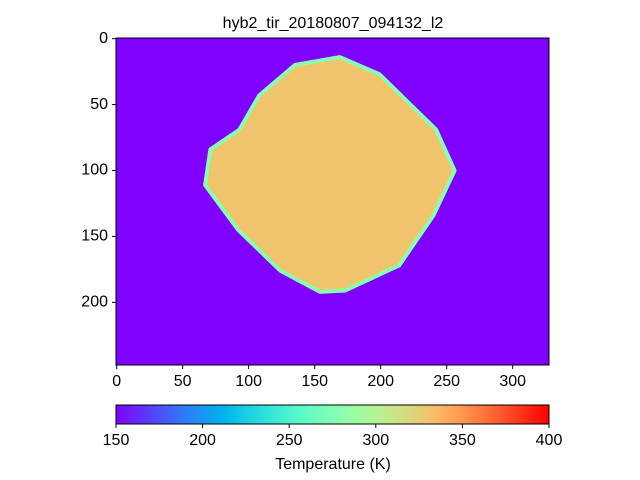 The image size is (640, 480). I want to click on y-tick-label: 100, so click(94, 170).